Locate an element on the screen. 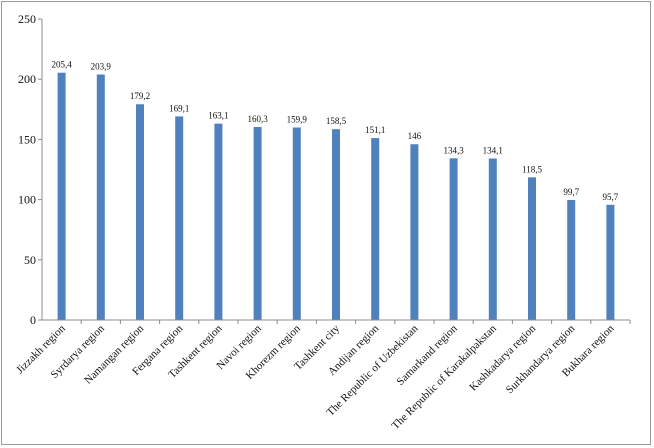 The image size is (654, 448). value-label-13: 118,5 is located at coordinates (532, 169).